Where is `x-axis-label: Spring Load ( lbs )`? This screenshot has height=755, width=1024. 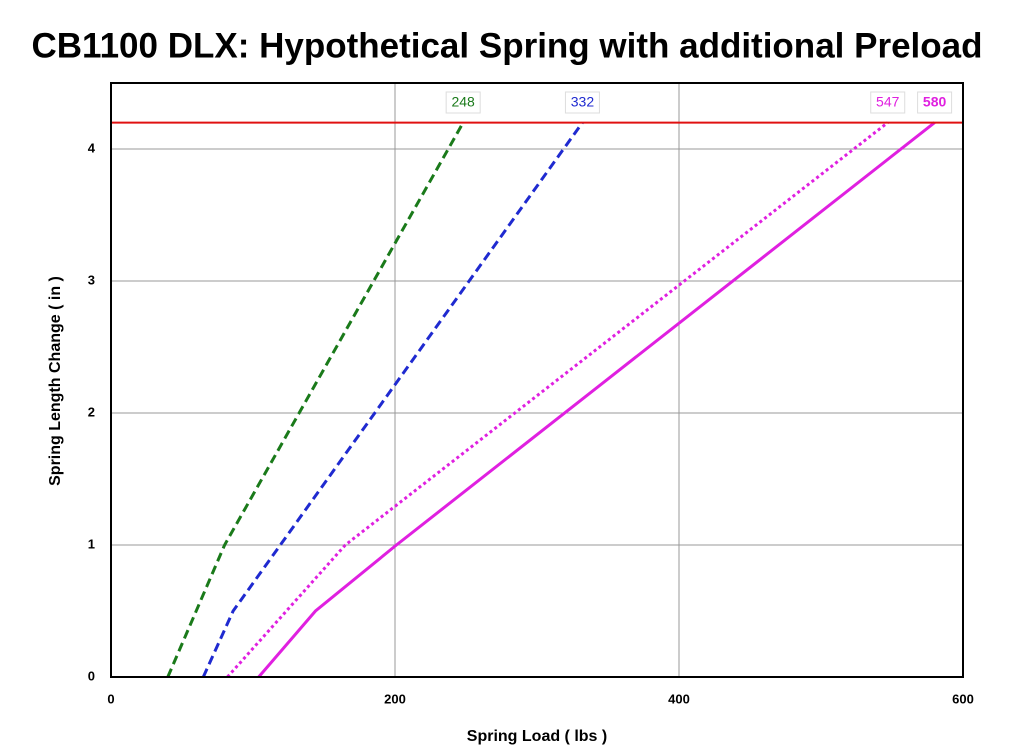 x-axis-label: Spring Load ( lbs ) is located at coordinates (537, 736).